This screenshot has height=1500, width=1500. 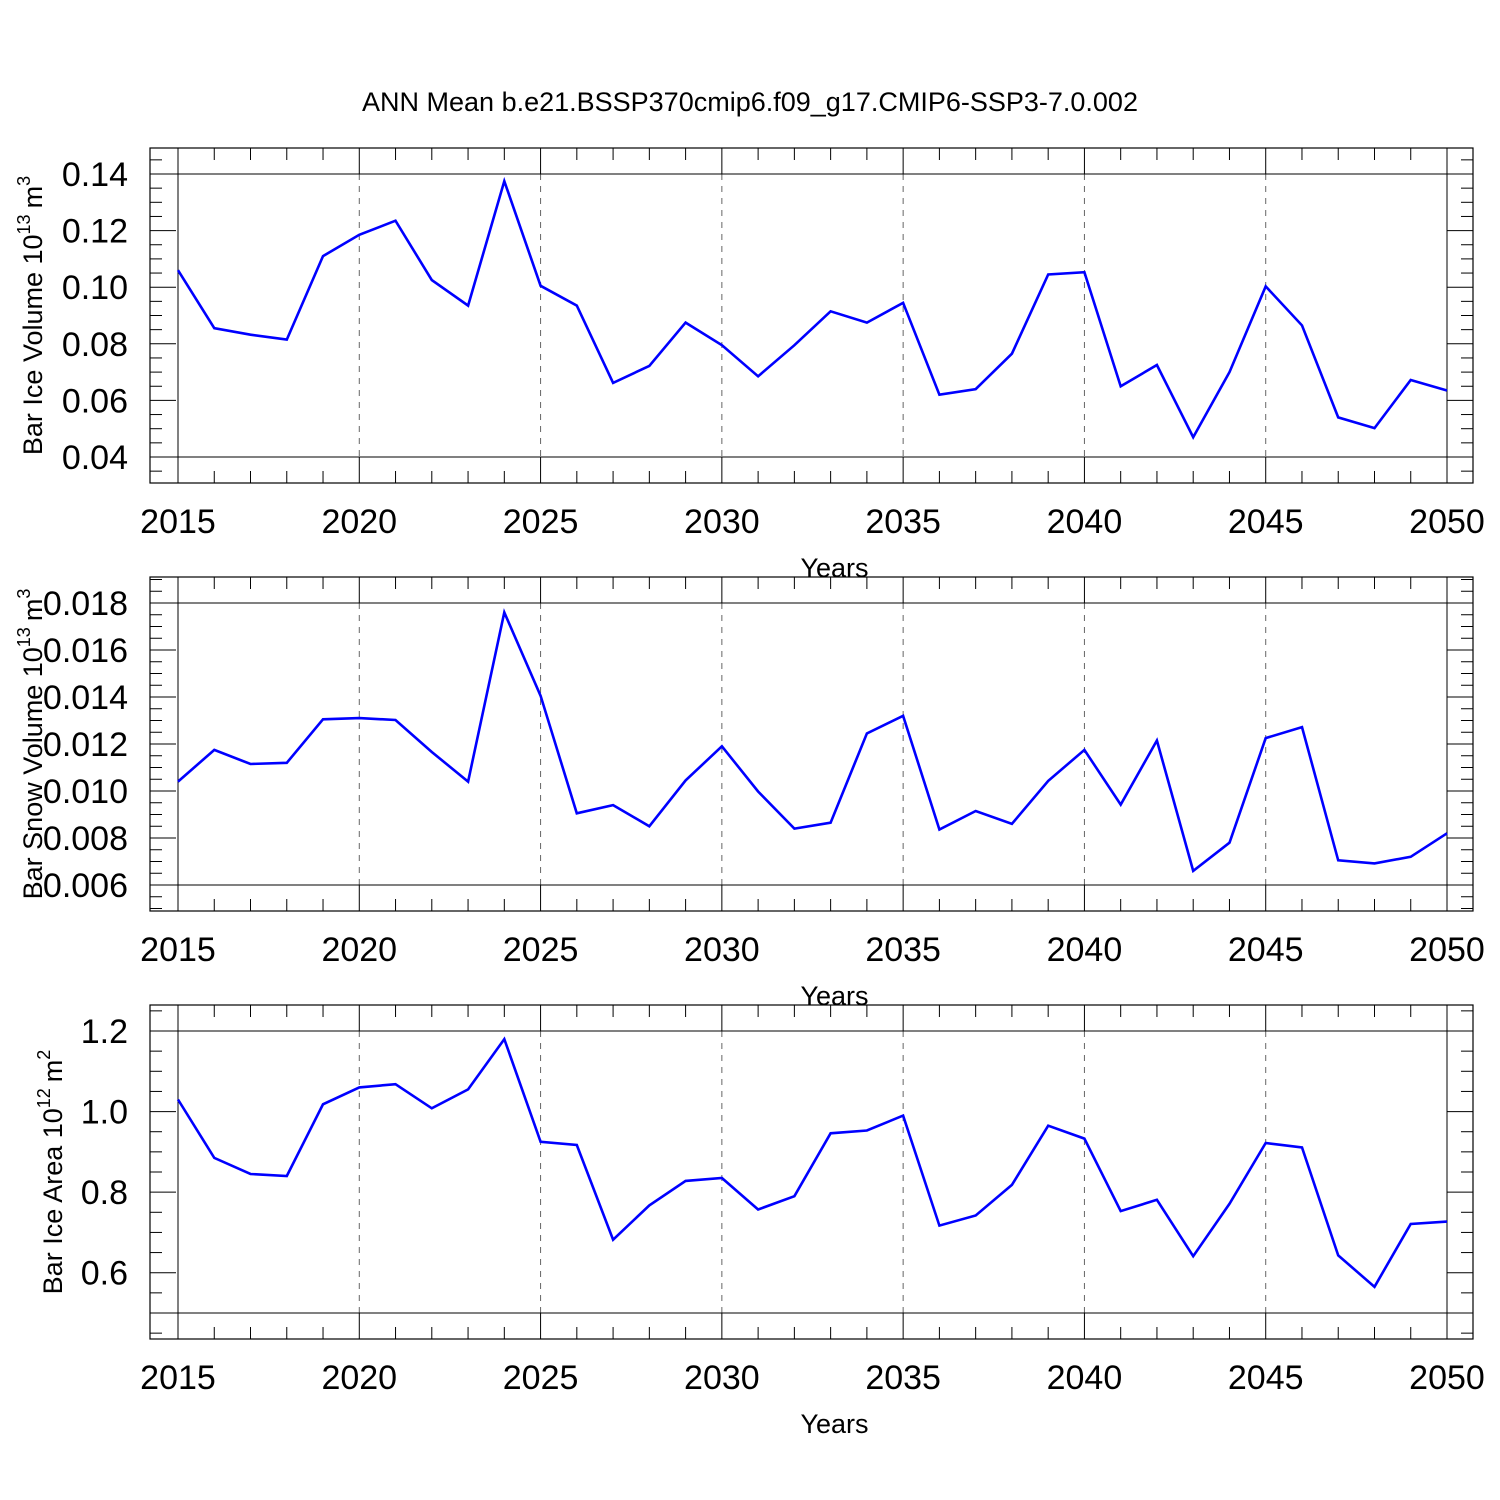 I want to click on y-tick-label: 0.10, so click(x=95, y=288).